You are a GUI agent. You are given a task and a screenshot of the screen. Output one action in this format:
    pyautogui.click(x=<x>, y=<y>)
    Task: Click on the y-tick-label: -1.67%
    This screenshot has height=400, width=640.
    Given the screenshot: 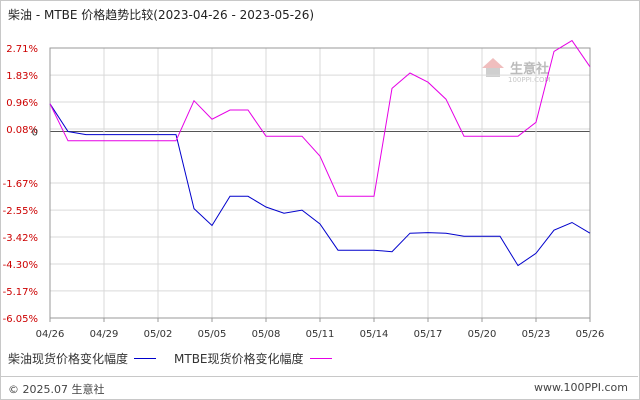 What is the action you would take?
    pyautogui.click(x=20, y=184)
    